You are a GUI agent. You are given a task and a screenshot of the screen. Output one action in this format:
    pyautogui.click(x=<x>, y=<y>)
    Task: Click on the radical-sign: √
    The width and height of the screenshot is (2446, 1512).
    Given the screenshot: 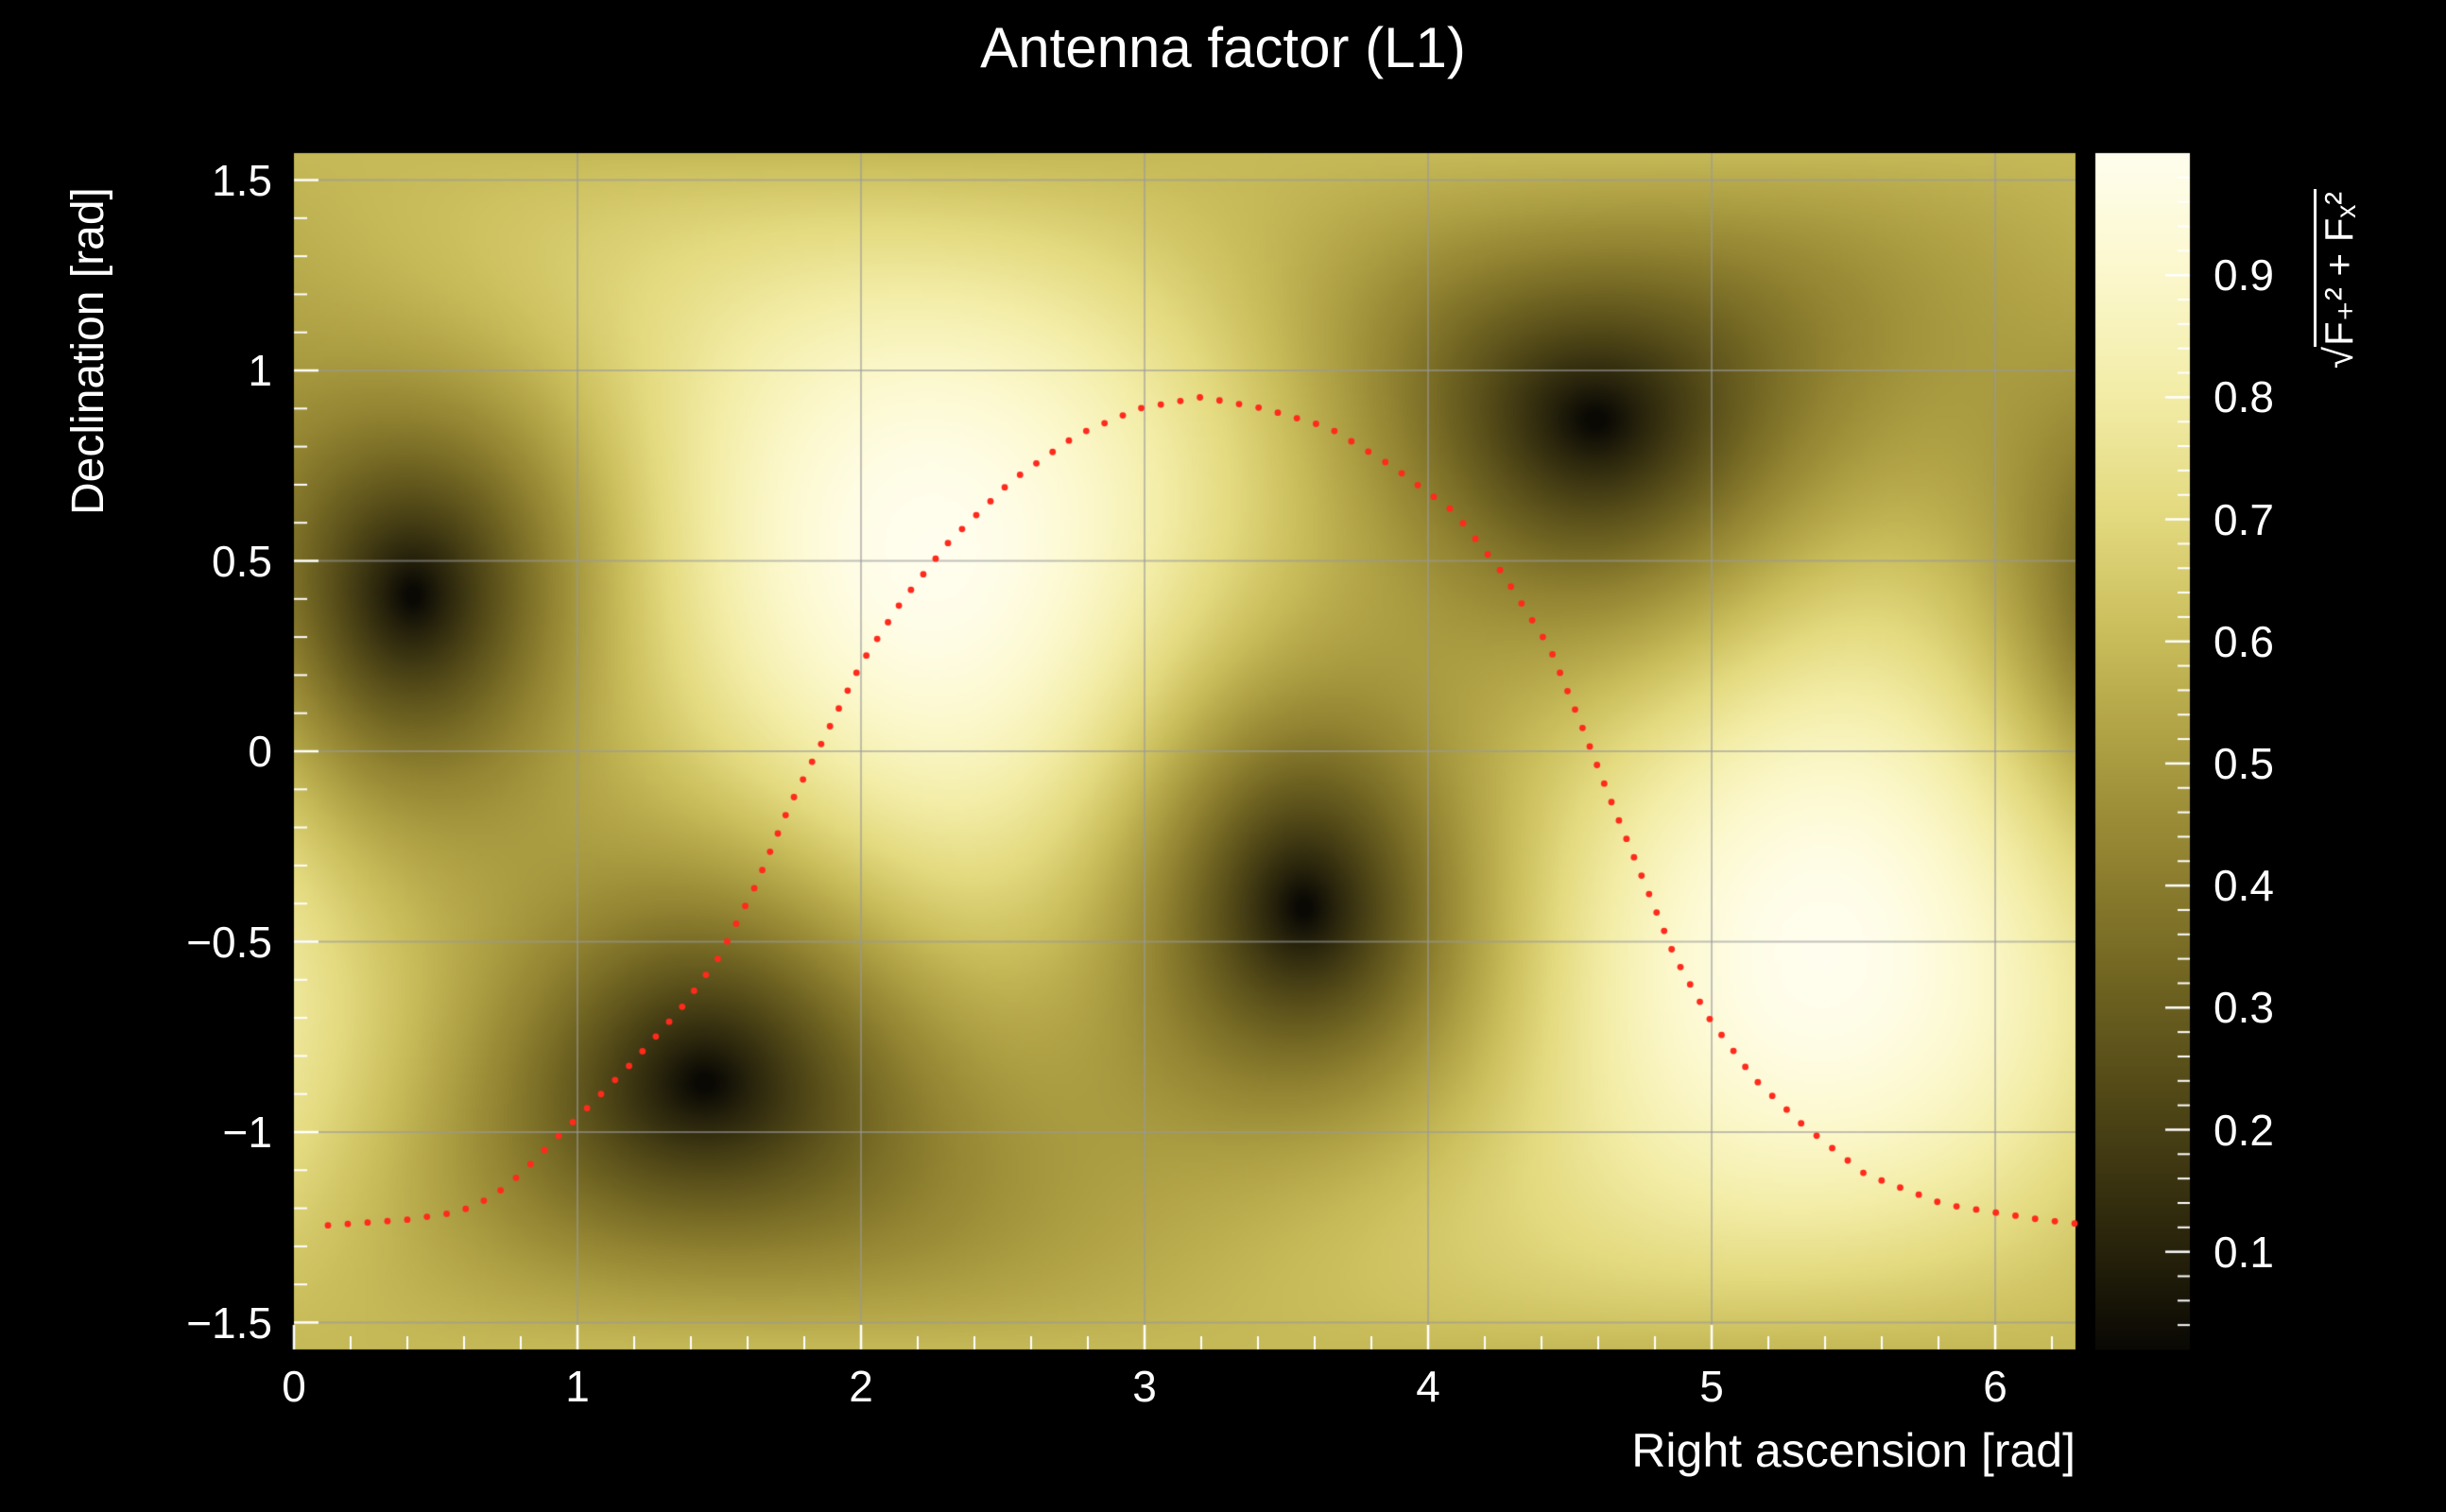 What is the action you would take?
    pyautogui.click(x=2339, y=357)
    